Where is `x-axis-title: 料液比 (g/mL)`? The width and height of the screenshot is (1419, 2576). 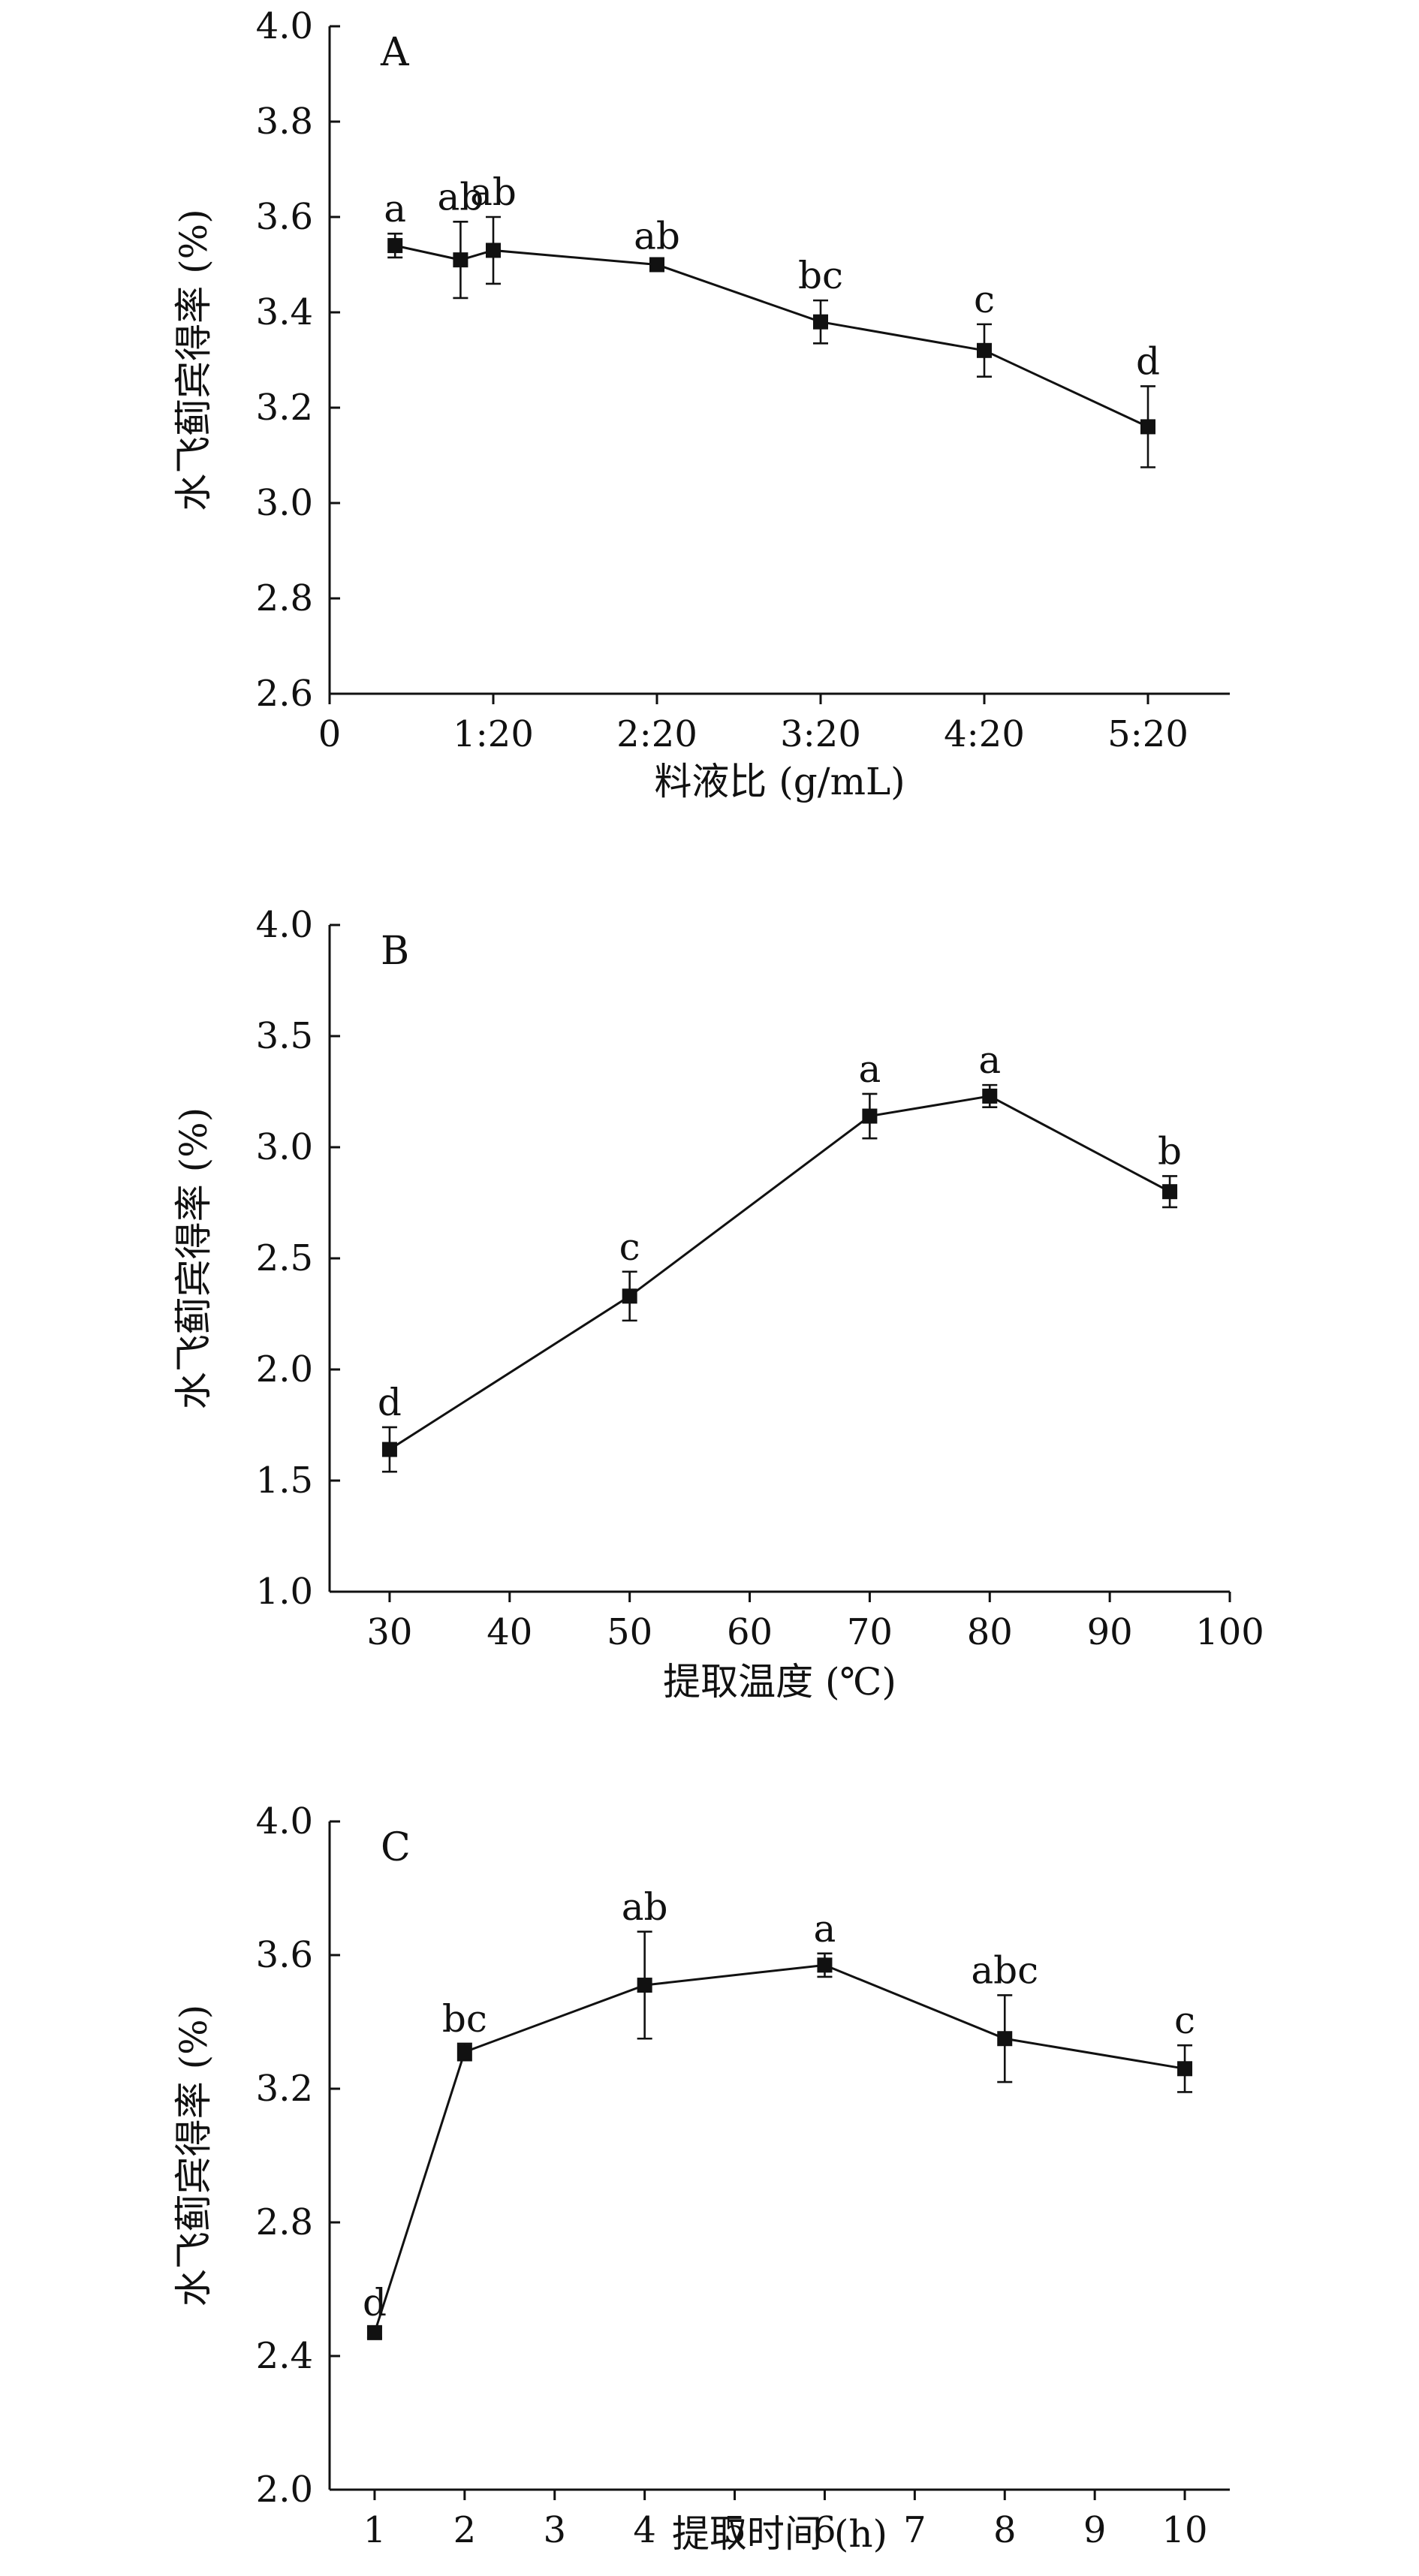 x-axis-title: 料液比 (g/mL) is located at coordinates (779, 781).